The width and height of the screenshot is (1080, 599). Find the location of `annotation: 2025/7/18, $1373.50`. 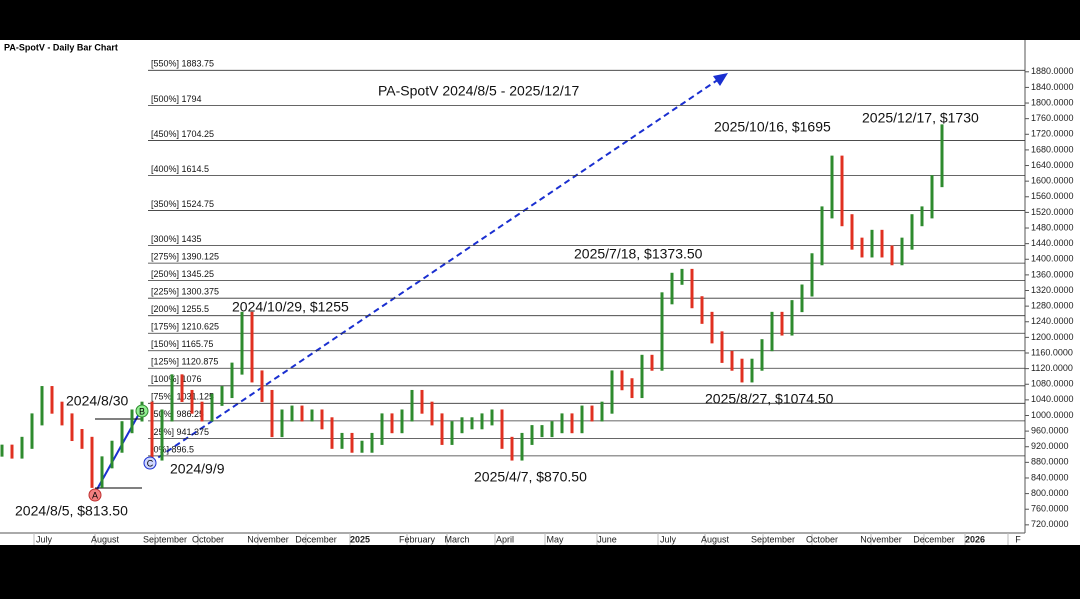

annotation: 2025/7/18, $1373.50 is located at coordinates (638, 254).